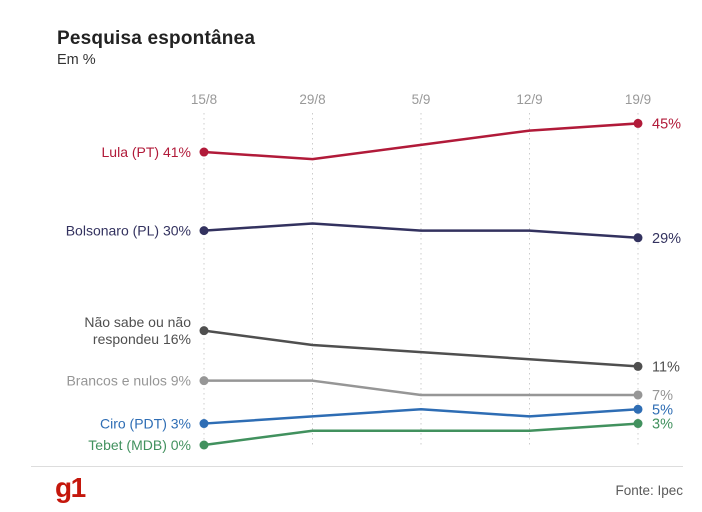 This screenshot has width=702, height=512. I want to click on x-axis-label-15-8: 15/8, so click(204, 99).